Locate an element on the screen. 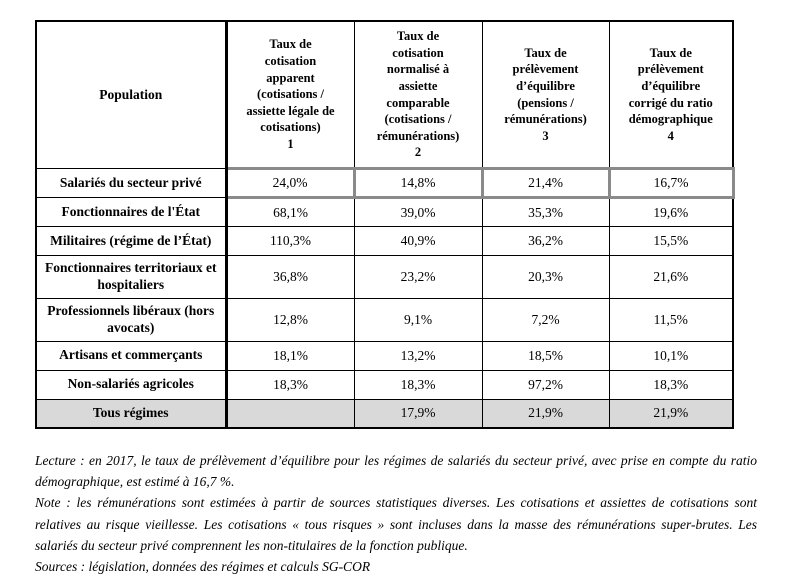 The image size is (787, 584). table-row-total-tous-regimes: Tous régimes 17,9% 21,9% 21,9% is located at coordinates (384, 413).